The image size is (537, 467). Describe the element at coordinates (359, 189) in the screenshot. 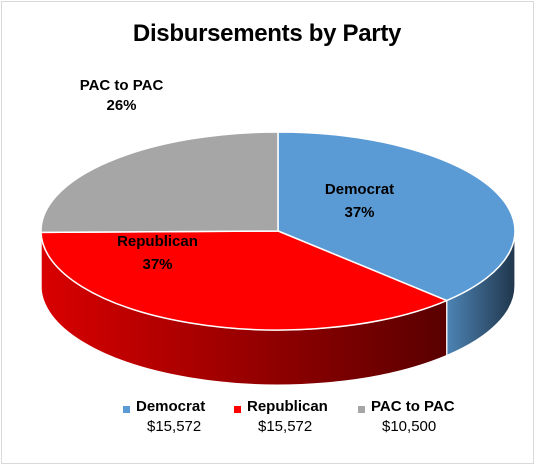

I see `data-label-democrat-name: Democrat` at that location.